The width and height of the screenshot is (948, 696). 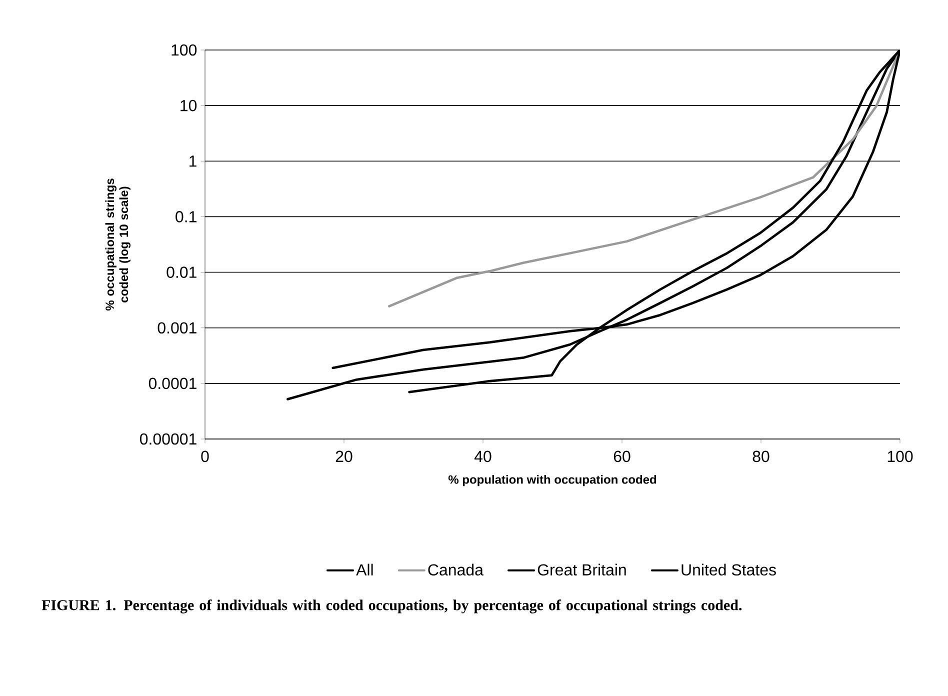 What do you see at coordinates (364, 570) in the screenshot?
I see `legend-label: All` at bounding box center [364, 570].